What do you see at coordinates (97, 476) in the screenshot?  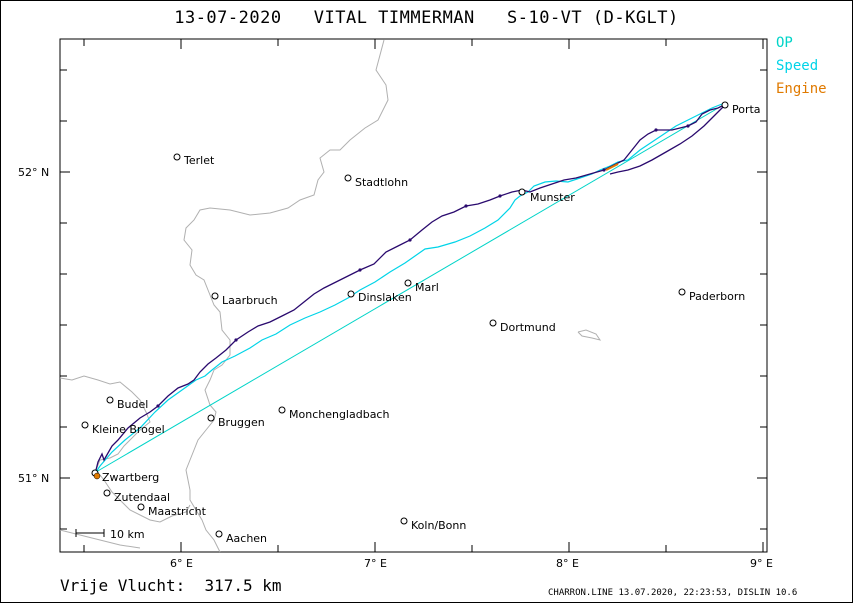 I see `start-marker` at bounding box center [97, 476].